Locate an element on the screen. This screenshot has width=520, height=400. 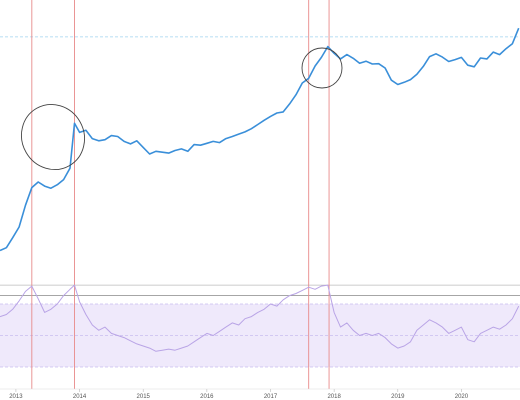
x-axis-ticks: 2013 2014 2015 2016 2017 2018 2019 2020 is located at coordinates (239, 394).